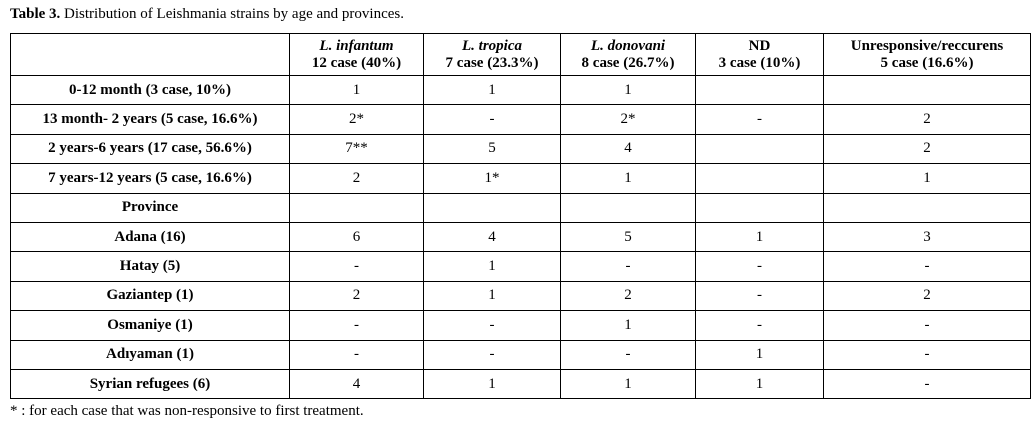  Describe the element at coordinates (150, 237) in the screenshot. I see `row-label: Adana (16)` at that location.